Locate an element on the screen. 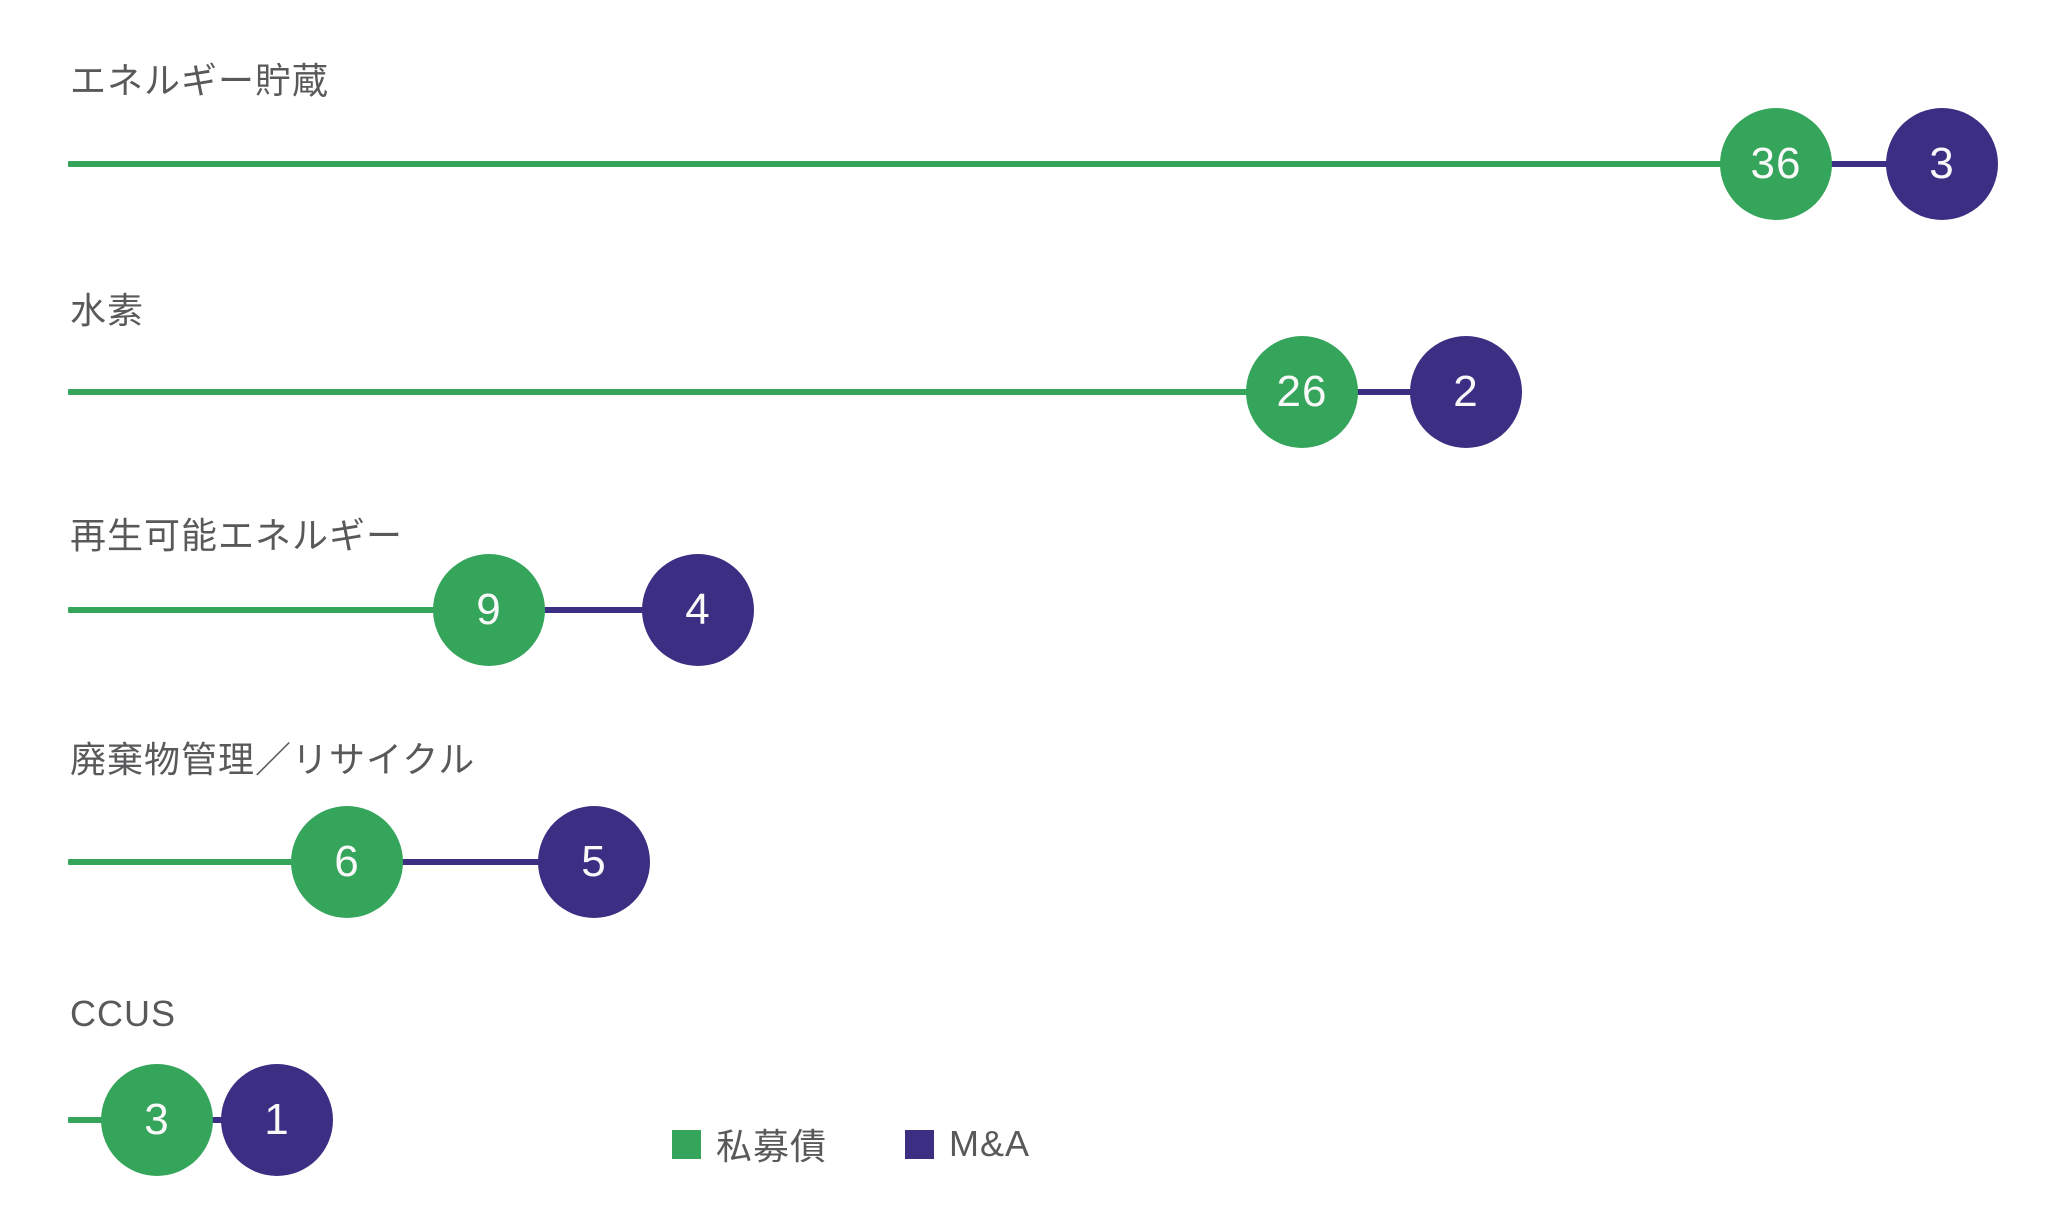 Image resolution: width=2048 pixels, height=1226 pixels. private-debt-marker: 6 is located at coordinates (347, 862).